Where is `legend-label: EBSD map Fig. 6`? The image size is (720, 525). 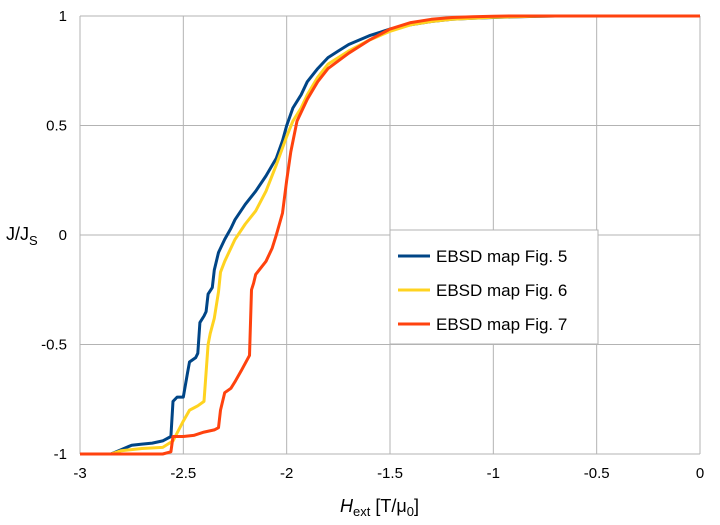
legend-label: EBSD map Fig. 6 is located at coordinates (501, 290).